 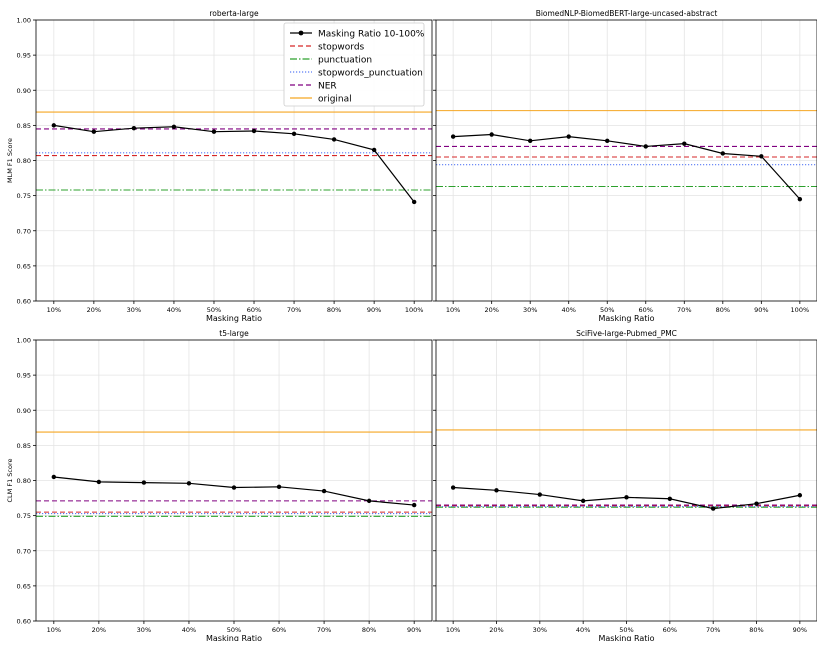 What do you see at coordinates (234, 163) in the screenshot?
I see `series-line` at bounding box center [234, 163].